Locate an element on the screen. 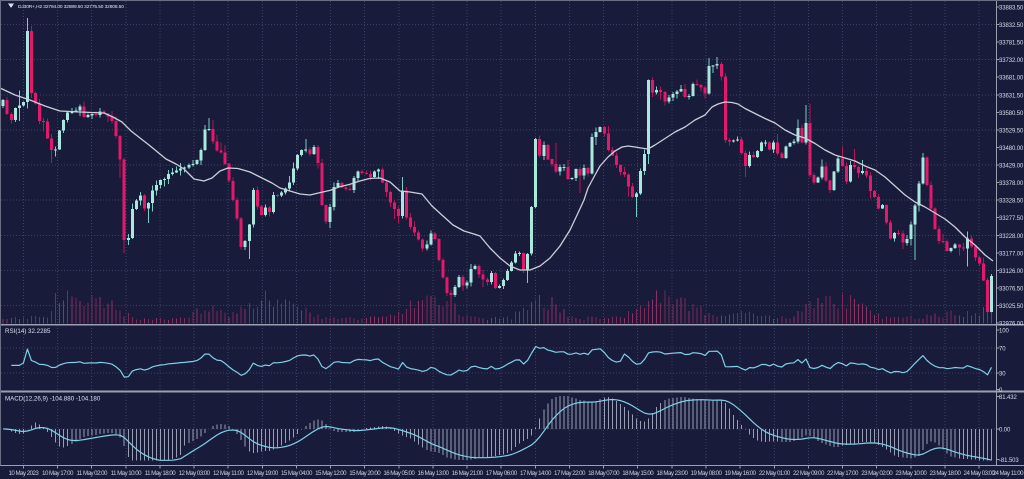 This screenshot has height=479, width=1024. svg-text: 33631.50 is located at coordinates (1011, 96).